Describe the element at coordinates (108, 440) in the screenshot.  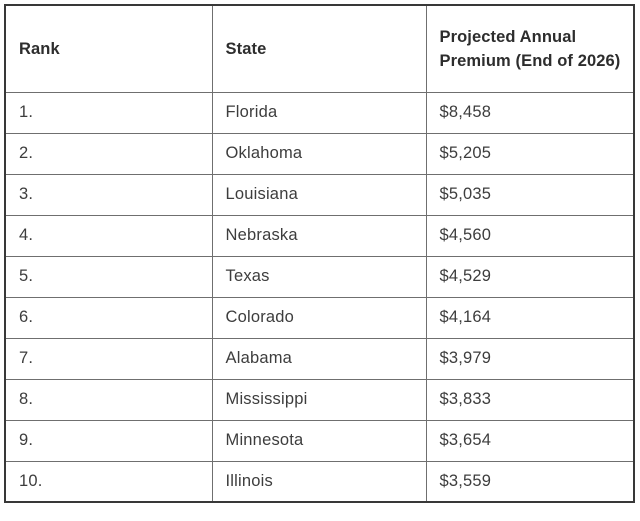
I see `rank-cell: 9.` at that location.